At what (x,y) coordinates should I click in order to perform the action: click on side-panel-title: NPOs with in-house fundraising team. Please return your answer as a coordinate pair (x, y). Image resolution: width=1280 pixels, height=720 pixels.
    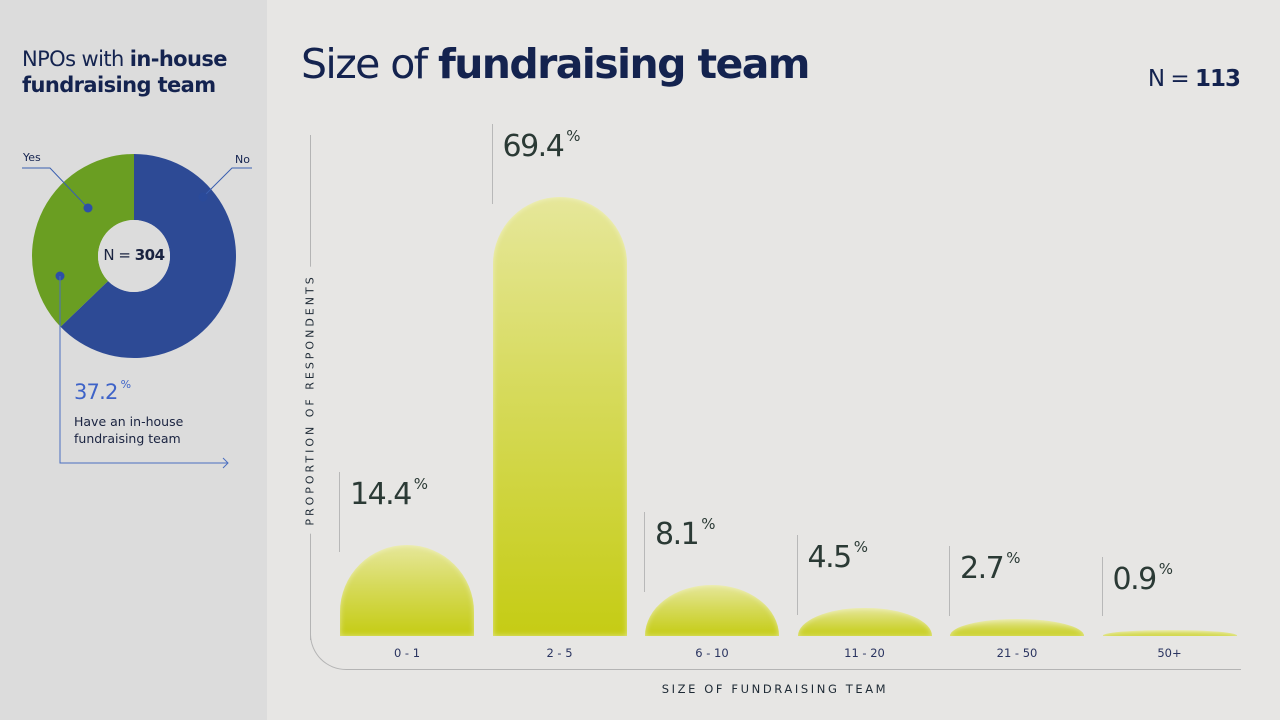
    Looking at the image, I should click on (124, 72).